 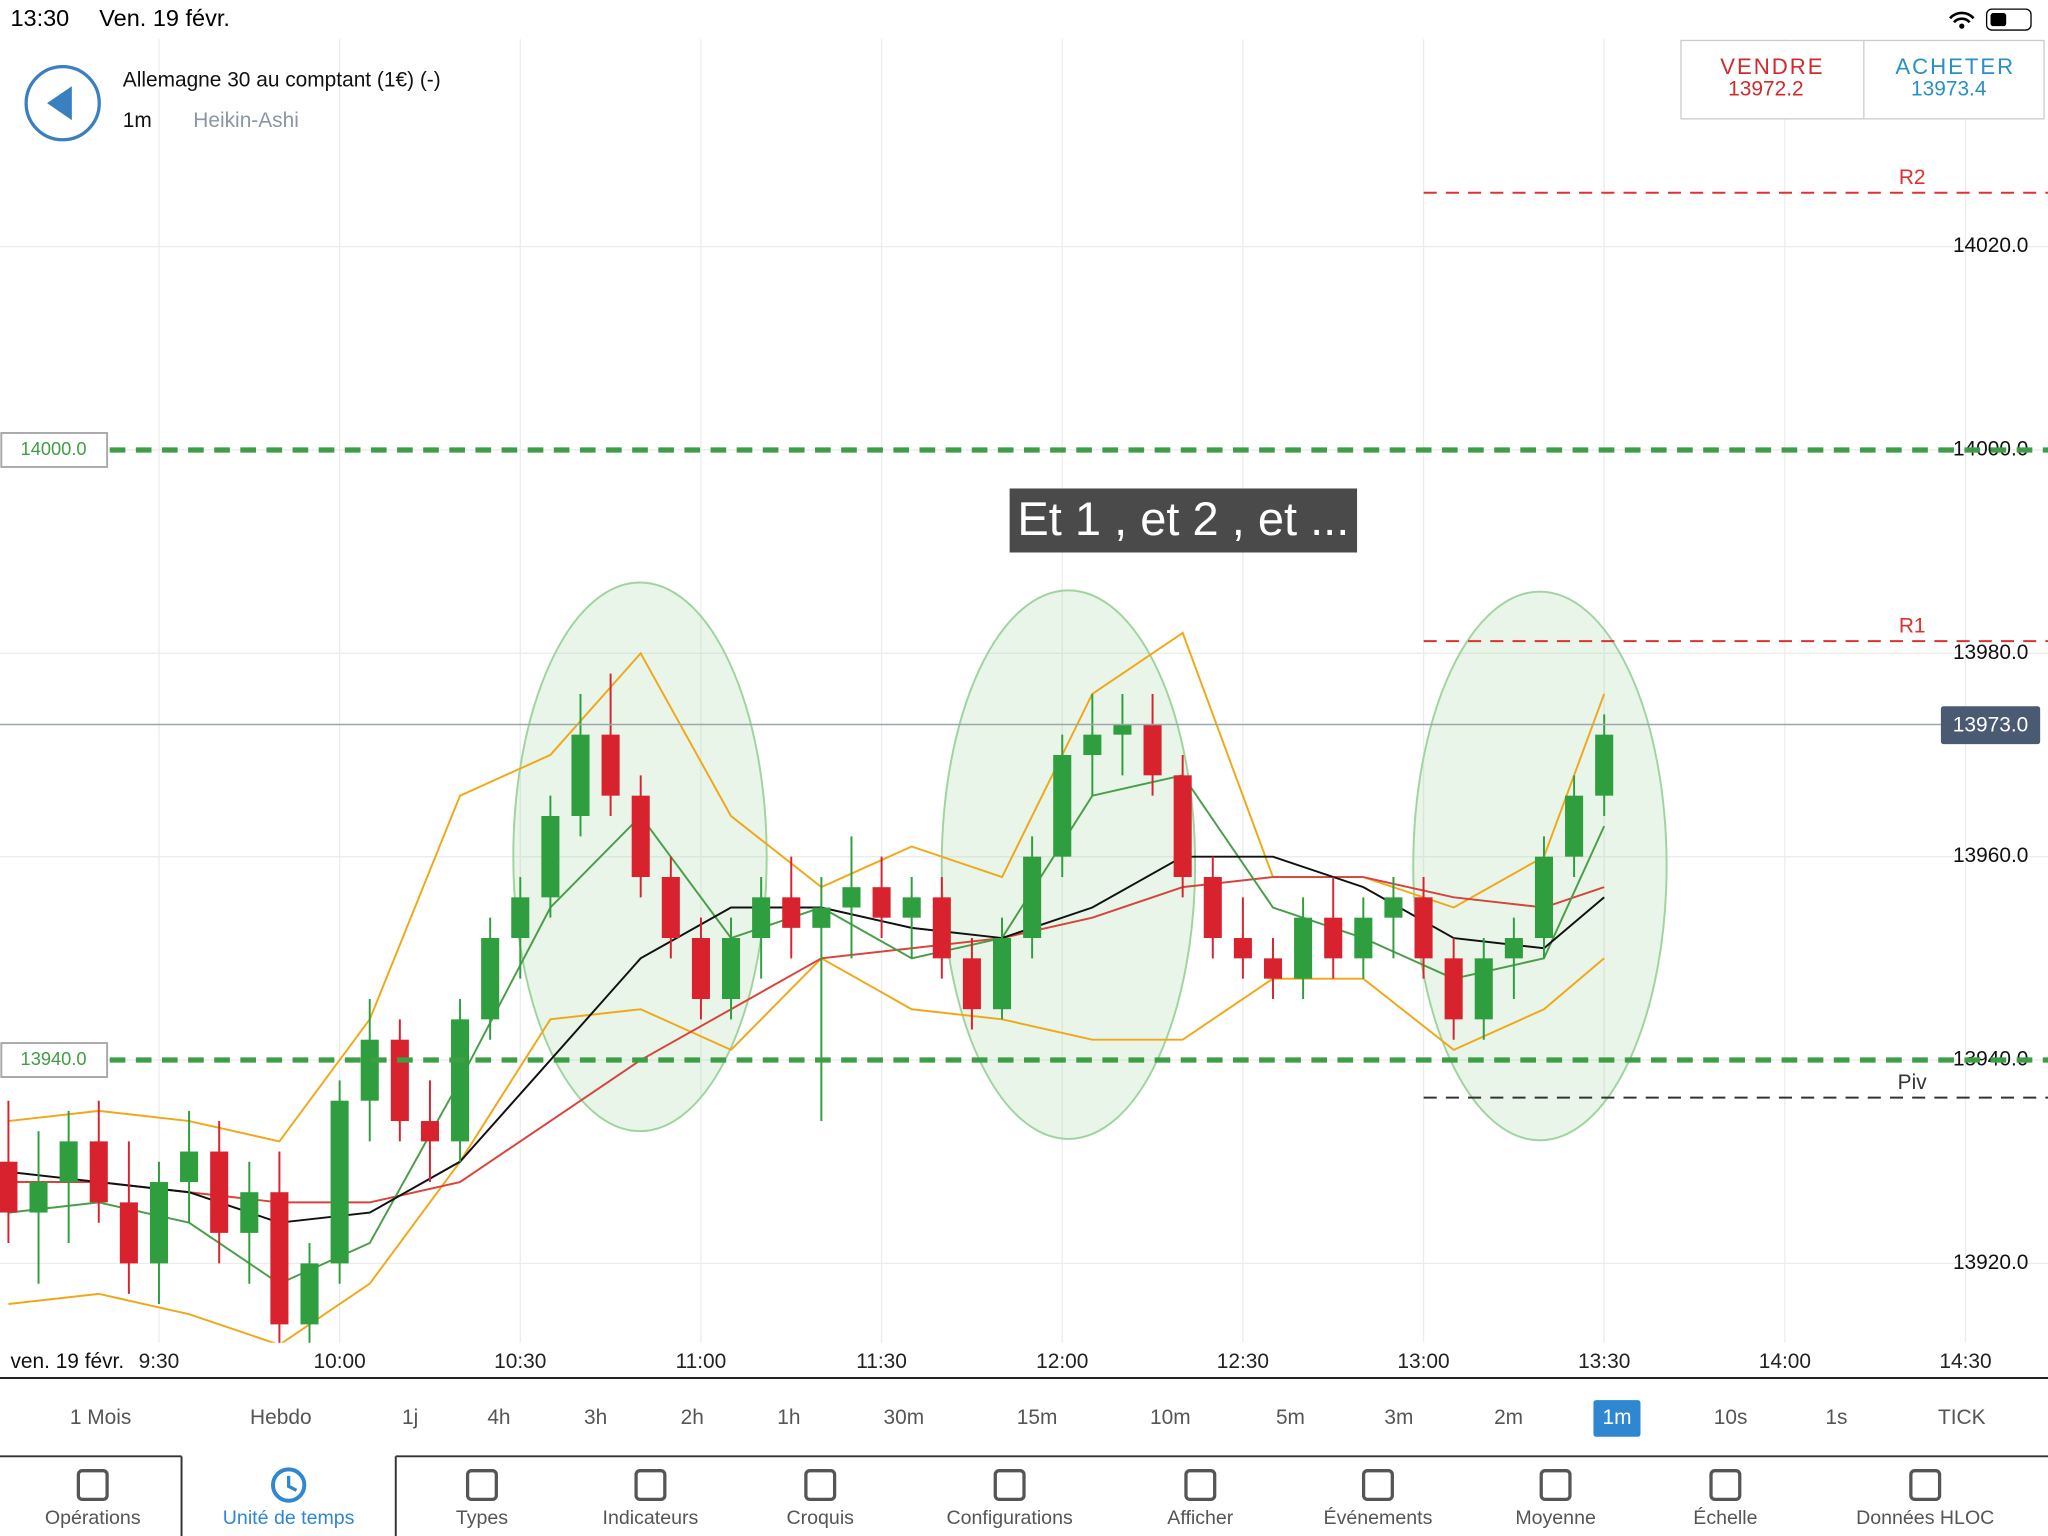 I want to click on x-tick-label: 12:00, so click(x=1062, y=1361).